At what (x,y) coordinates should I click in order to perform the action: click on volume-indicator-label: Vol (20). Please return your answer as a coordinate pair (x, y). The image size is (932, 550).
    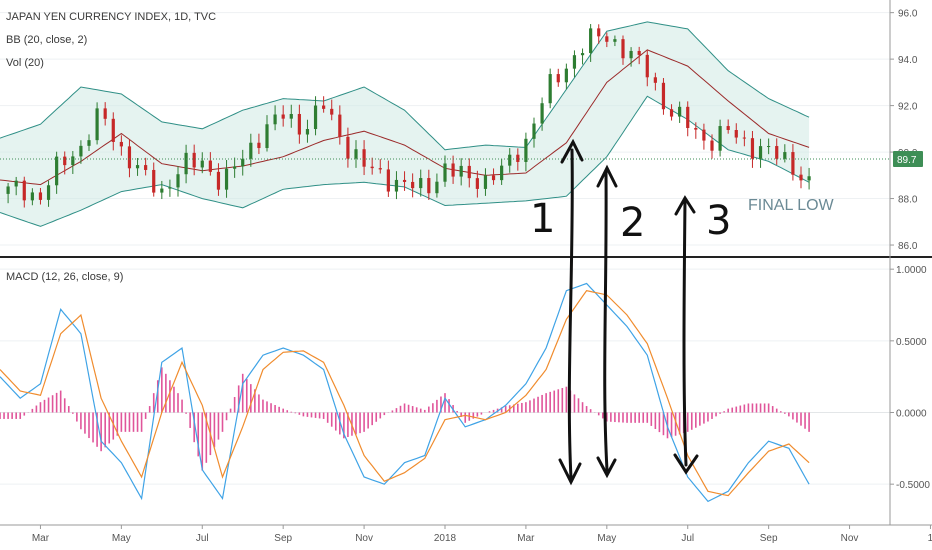
    Looking at the image, I should click on (25, 63).